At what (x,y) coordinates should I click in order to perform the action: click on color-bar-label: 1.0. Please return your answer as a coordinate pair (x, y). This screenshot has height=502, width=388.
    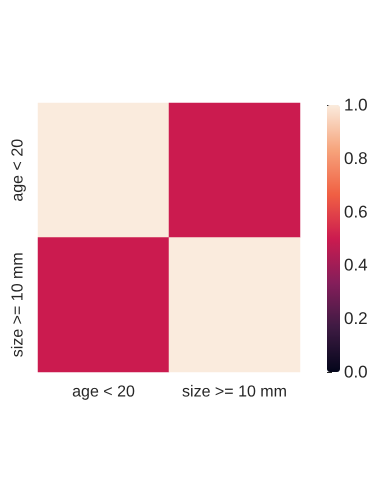
    Looking at the image, I should click on (356, 105).